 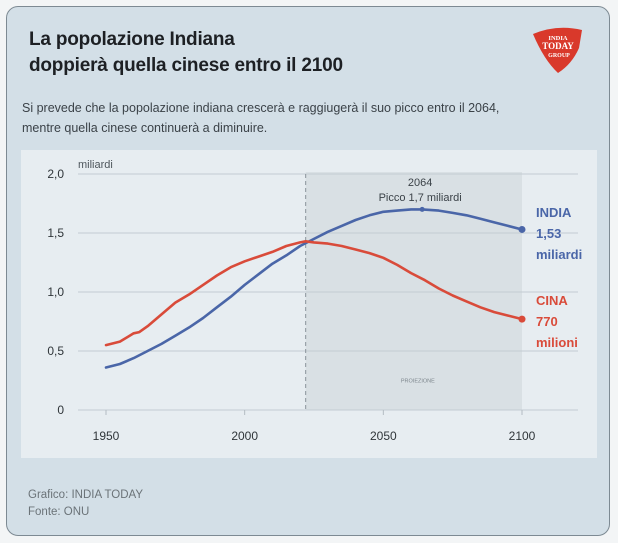 I want to click on y-tick-label: 2,0, so click(x=55, y=174).